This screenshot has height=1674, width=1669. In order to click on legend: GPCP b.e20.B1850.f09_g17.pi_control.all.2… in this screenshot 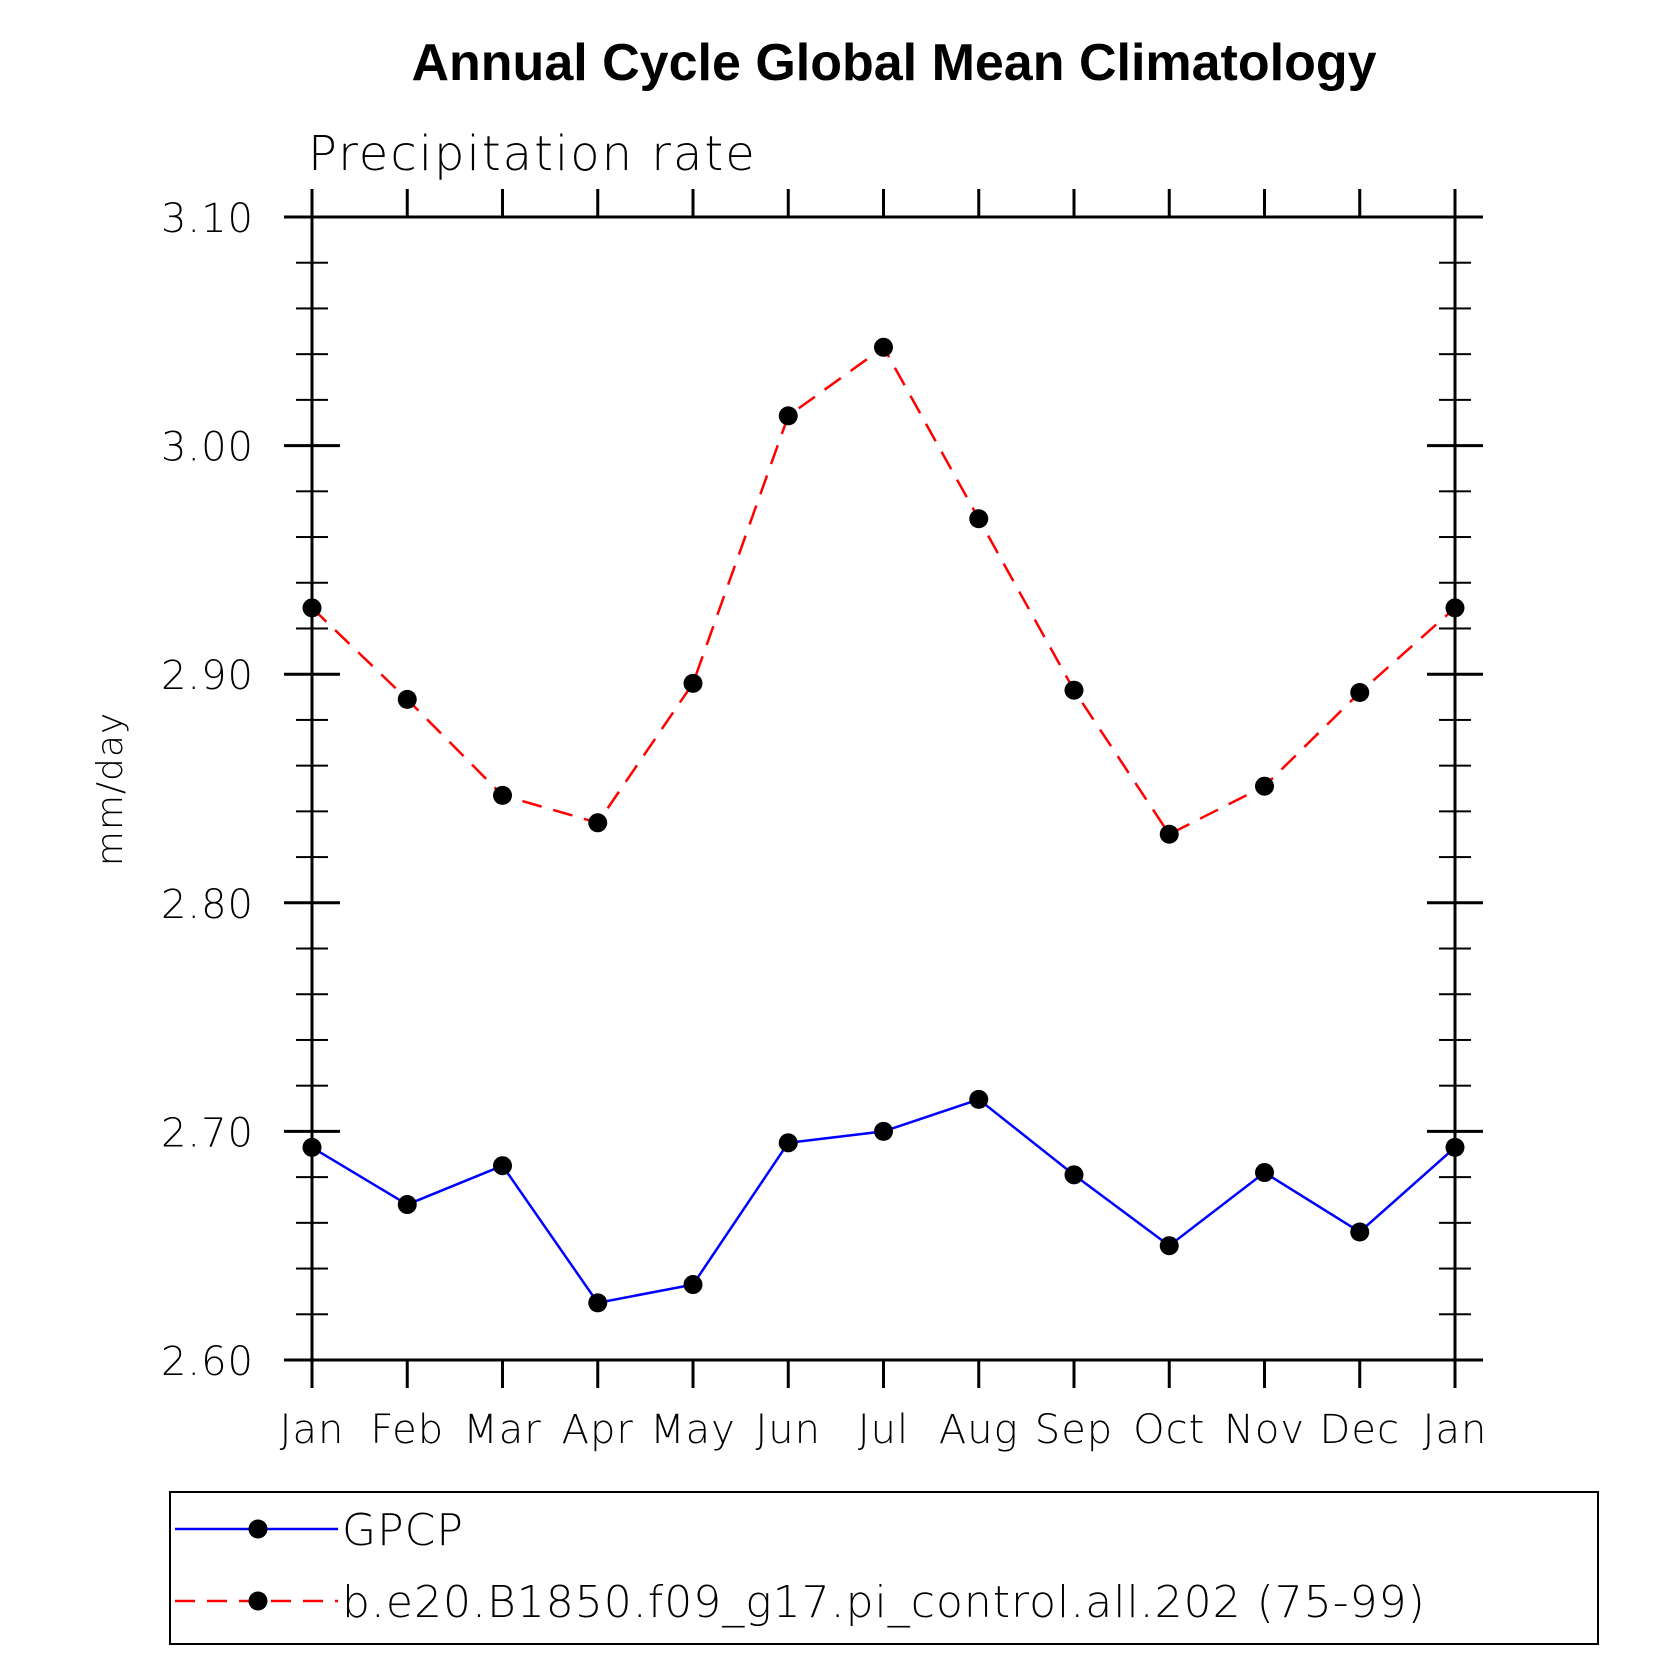, I will do `click(884, 1568)`.